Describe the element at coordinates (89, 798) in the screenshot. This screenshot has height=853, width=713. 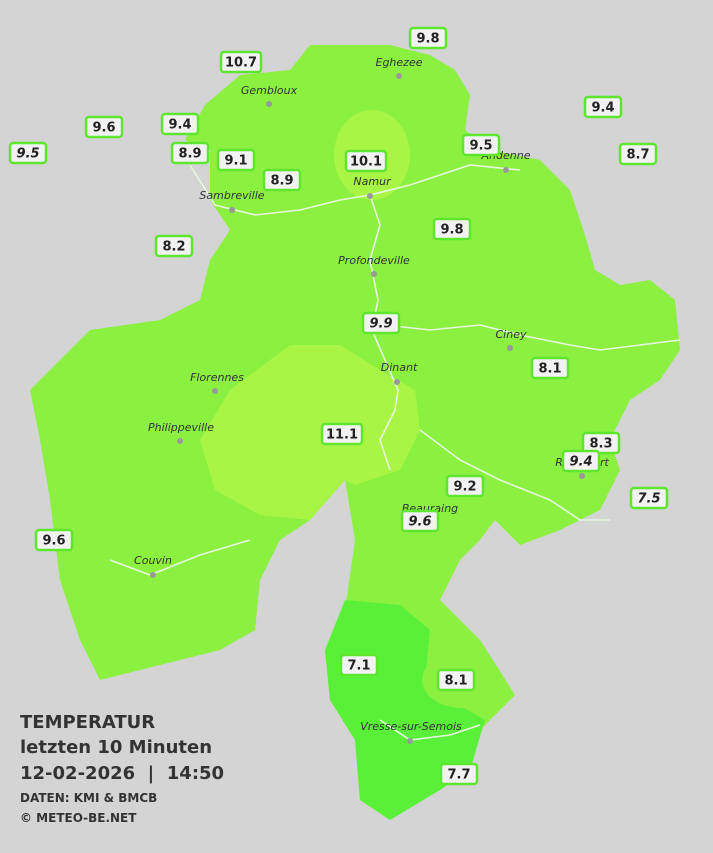
I see `legend-source: DATEN: KMI & BMCB` at that location.